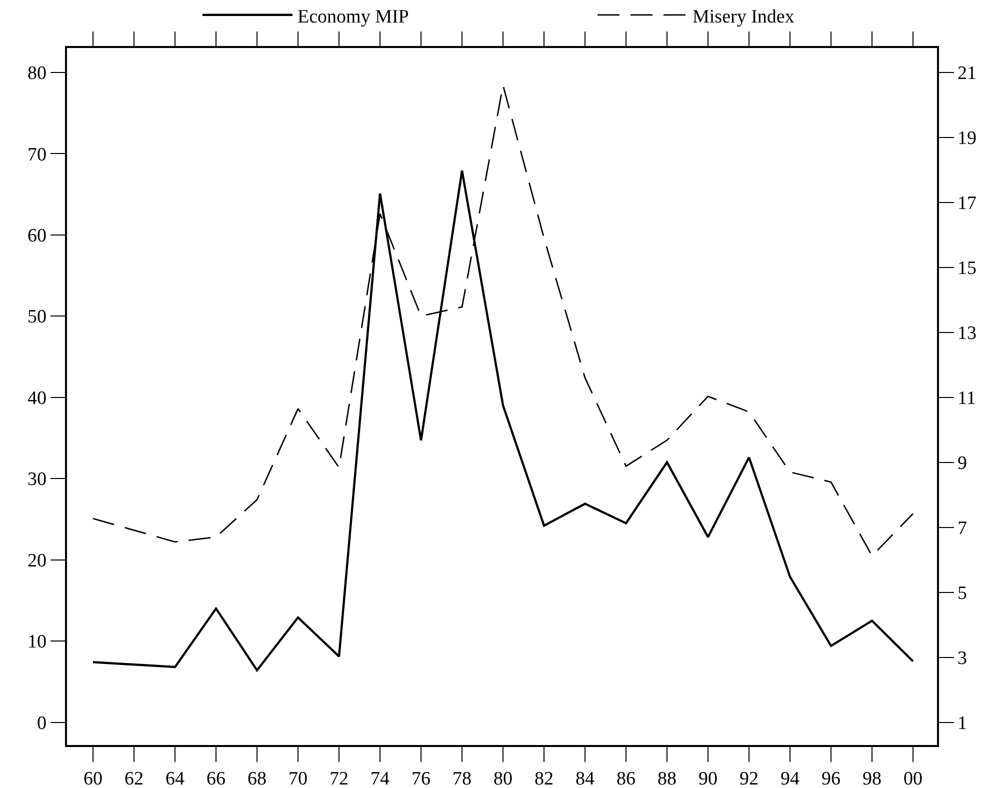  I want to click on x-tick-label: 66, so click(216, 778).